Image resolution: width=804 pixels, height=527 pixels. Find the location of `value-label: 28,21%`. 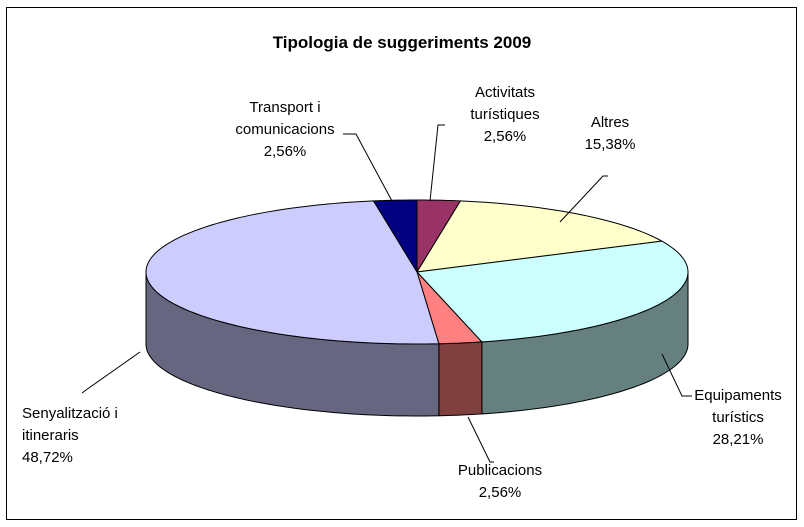

value-label: 28,21% is located at coordinates (738, 439).